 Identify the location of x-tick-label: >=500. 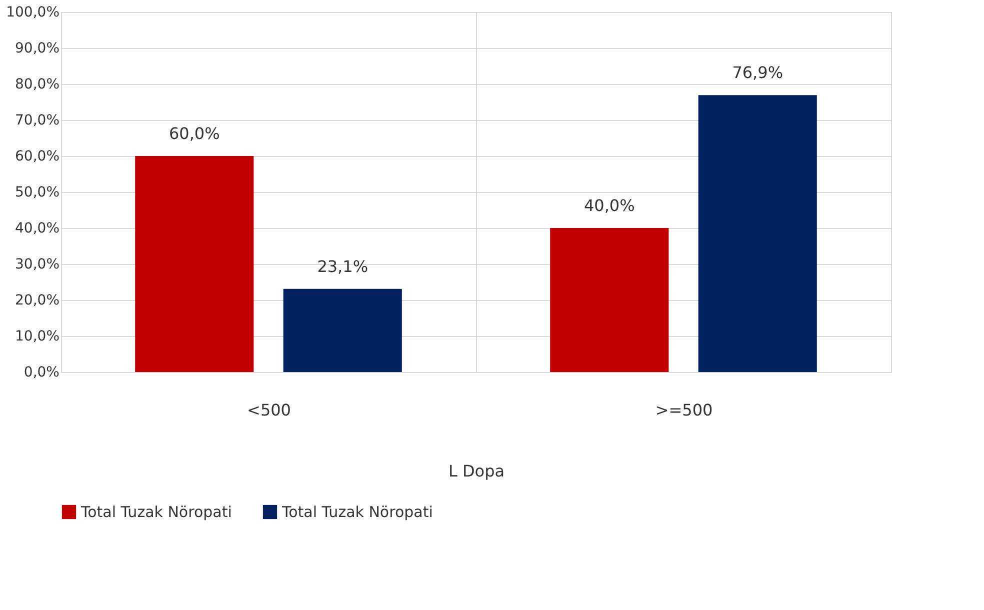
(684, 410).